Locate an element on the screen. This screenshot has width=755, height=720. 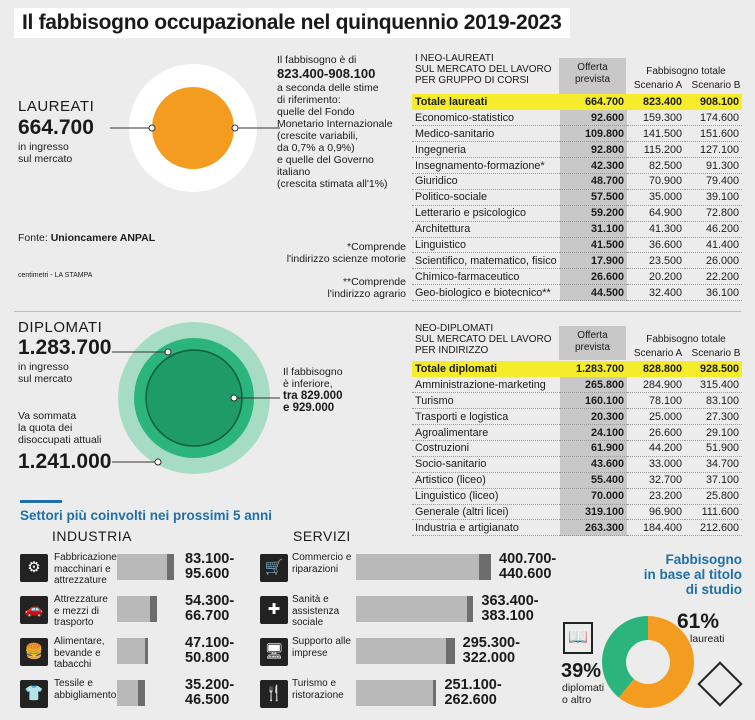
book-icon: 📖 is located at coordinates (578, 638).